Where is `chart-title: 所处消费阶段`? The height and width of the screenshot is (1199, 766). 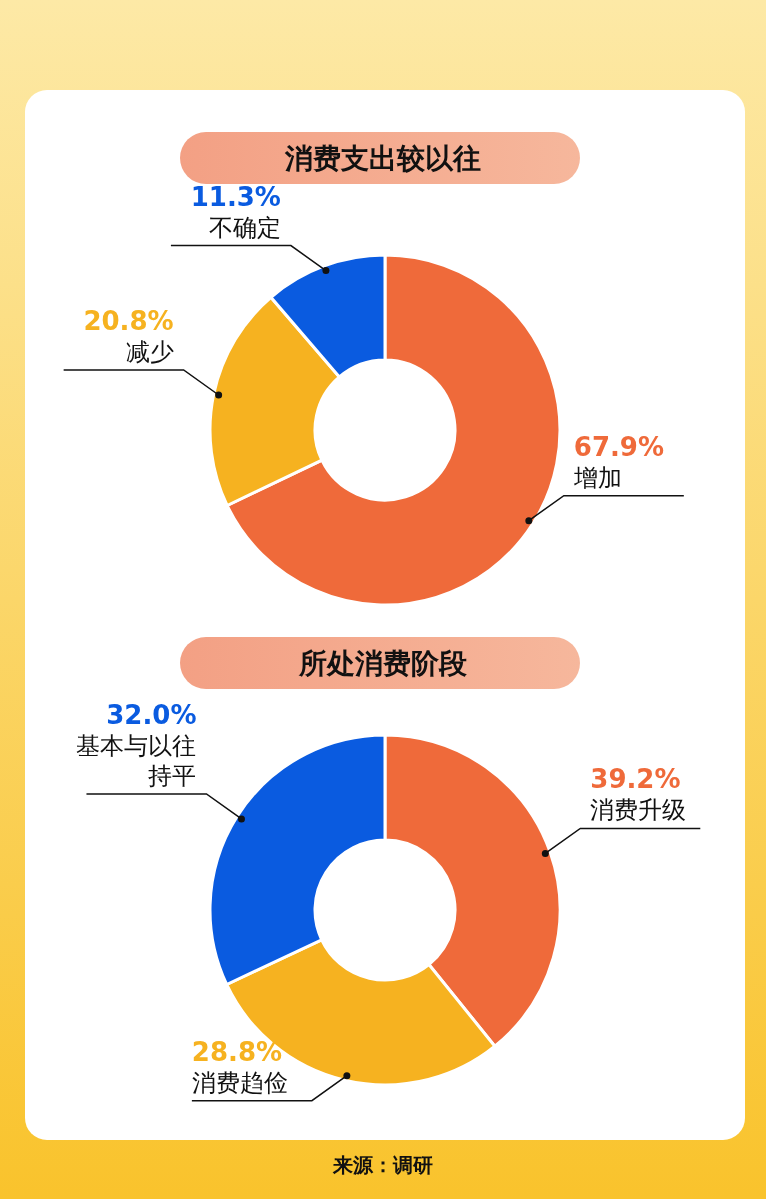 chart-title: 所处消费阶段 is located at coordinates (383, 663).